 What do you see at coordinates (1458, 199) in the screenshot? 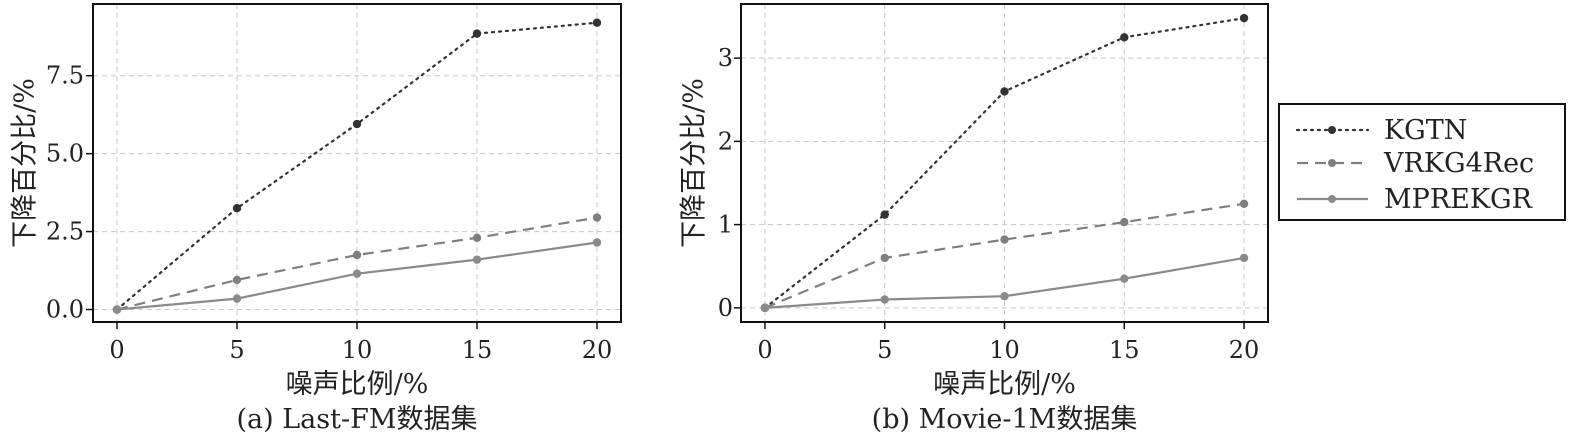
I see `legend-label-mprekgr: MPREKGR` at bounding box center [1458, 199].